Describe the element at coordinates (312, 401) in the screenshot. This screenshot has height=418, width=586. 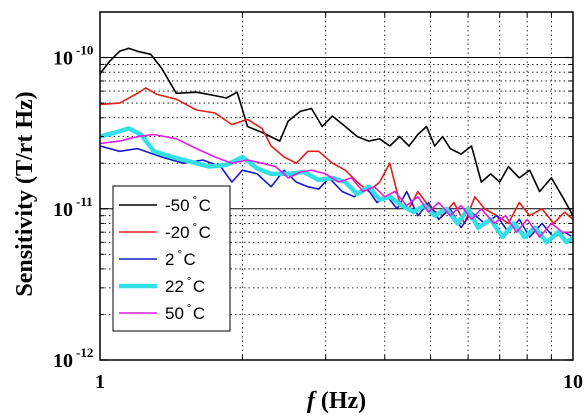
I see `x-axis-label-variable: f` at that location.